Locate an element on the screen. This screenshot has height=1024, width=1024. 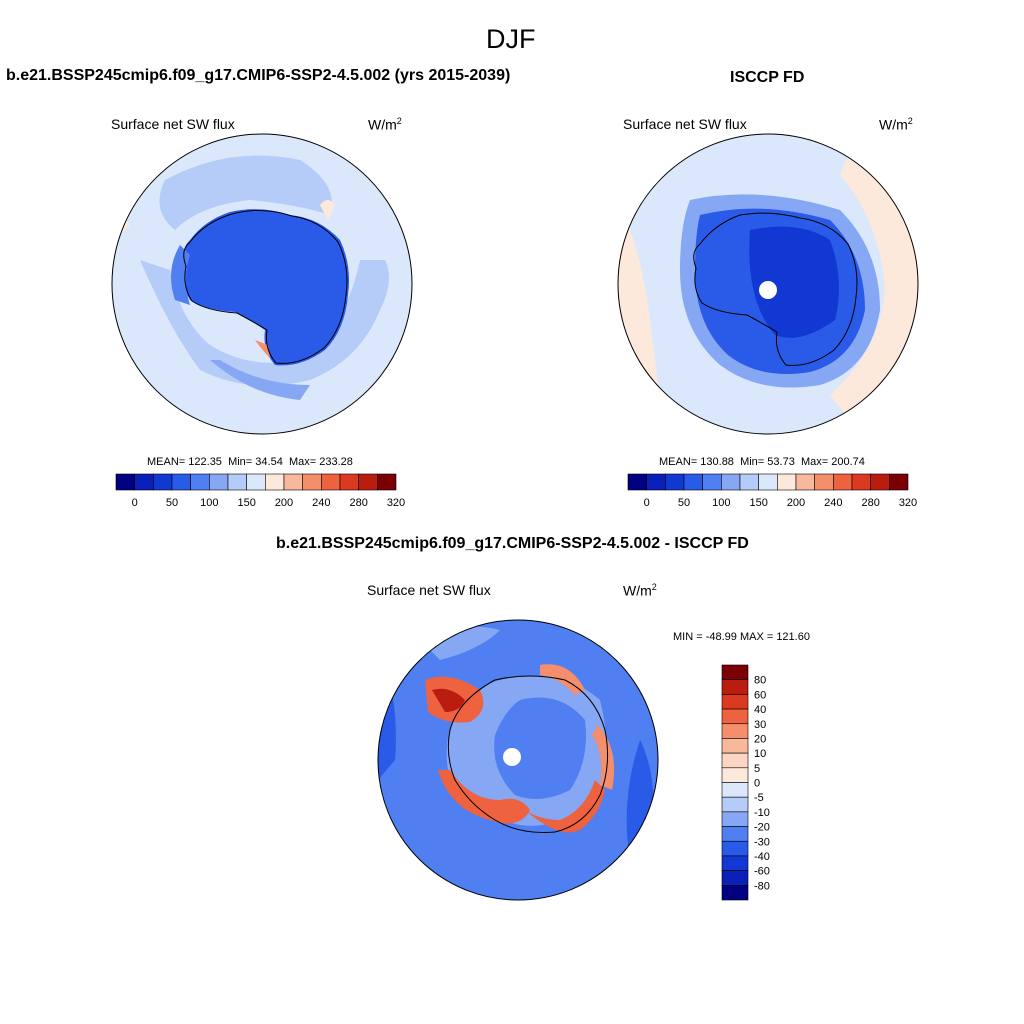
map3-boundary is located at coordinates (518, 760).